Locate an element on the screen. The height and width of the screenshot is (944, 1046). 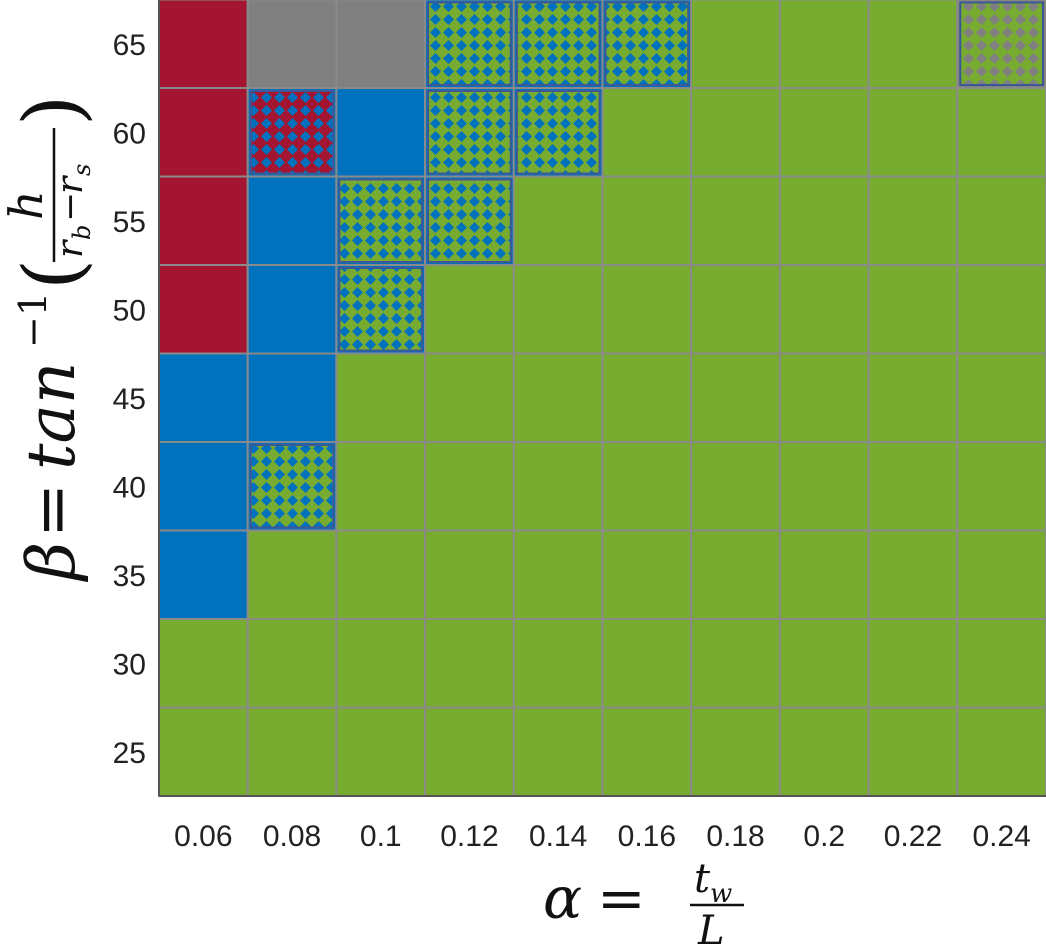
x-axis-label: α = t w L is located at coordinates (643, 900).